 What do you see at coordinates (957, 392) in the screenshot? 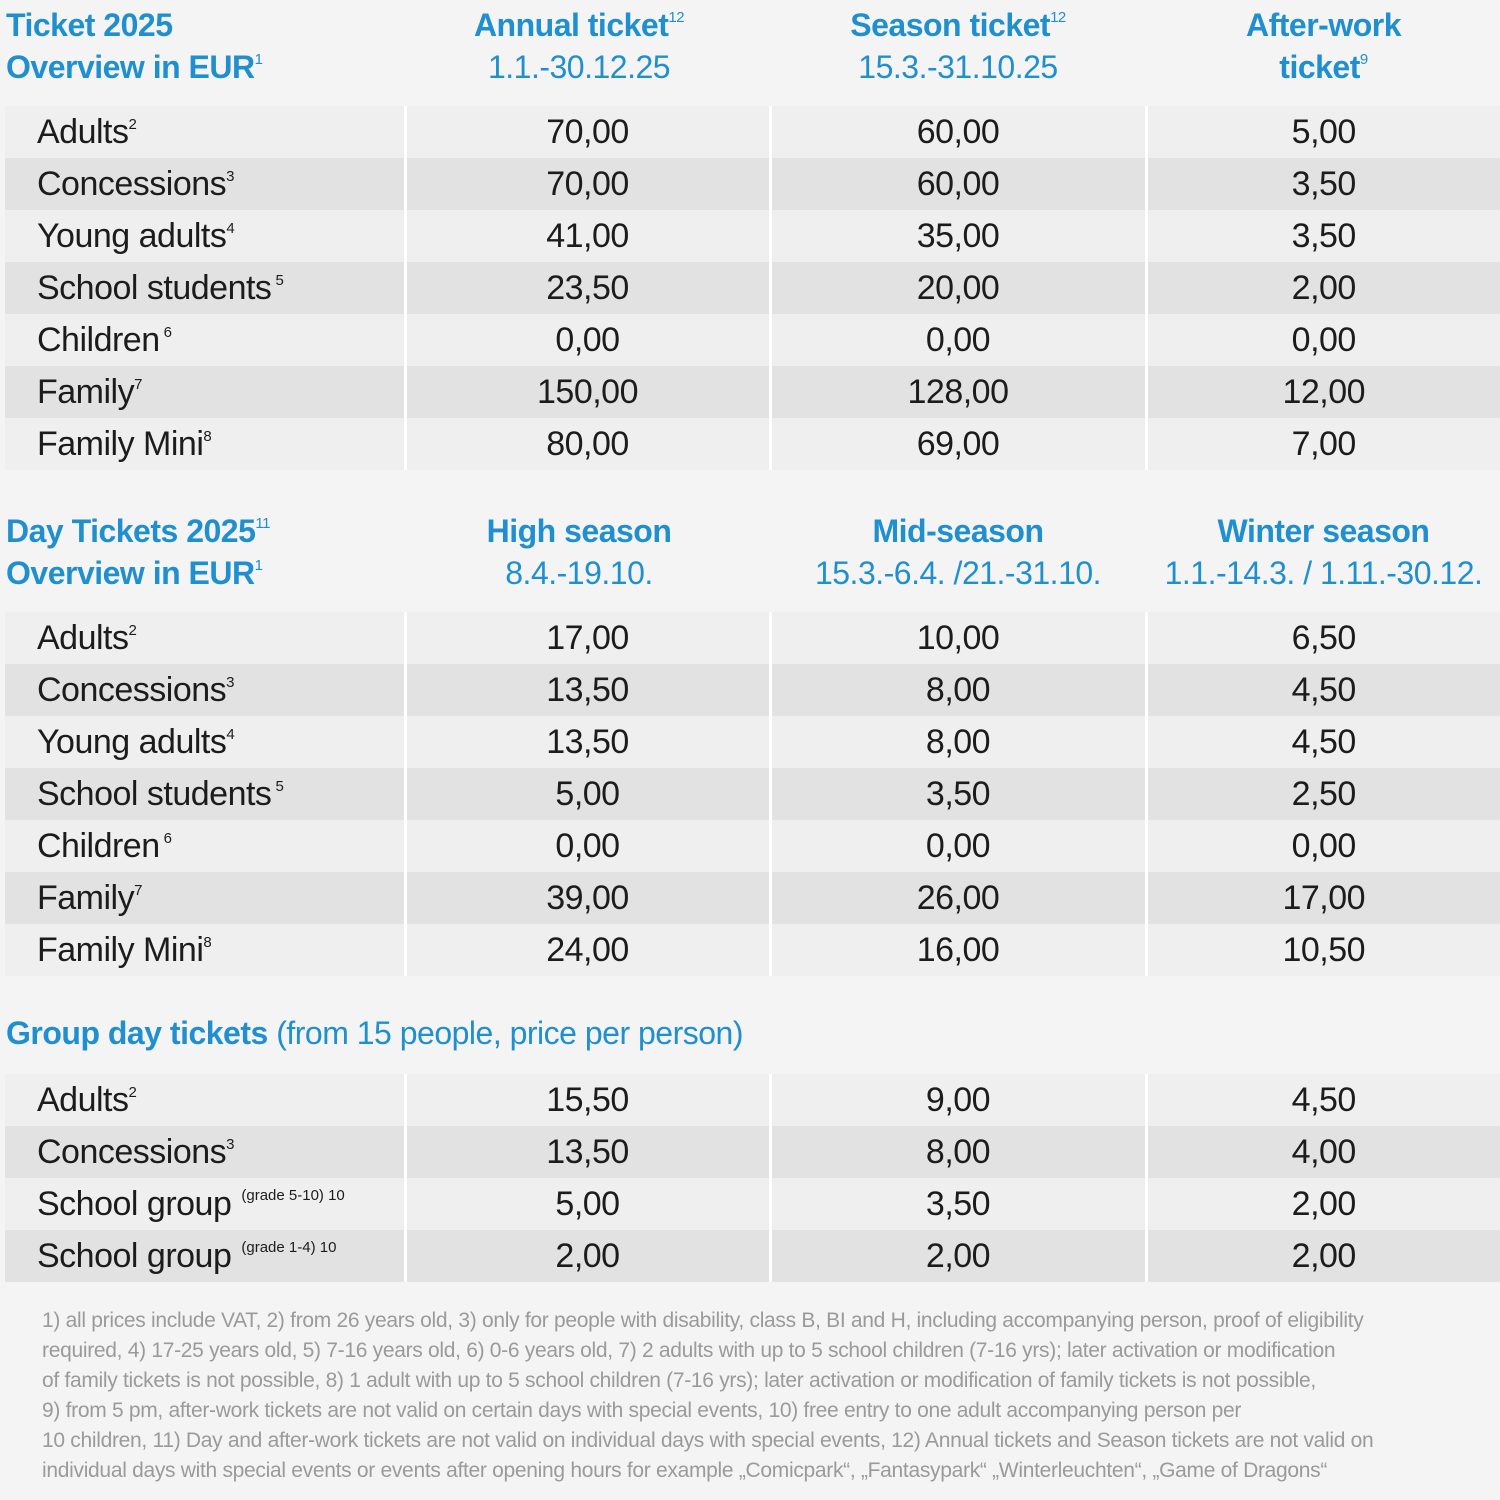
I see `price-cell: 128,00` at bounding box center [957, 392].